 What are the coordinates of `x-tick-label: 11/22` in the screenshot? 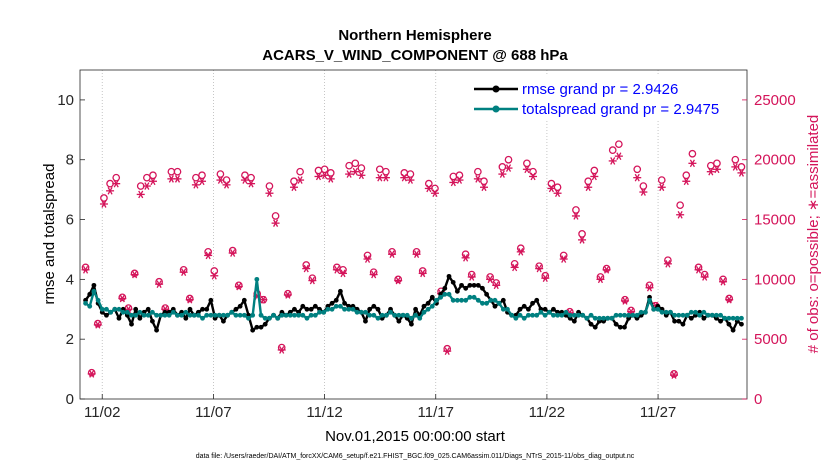 It's located at (547, 412).